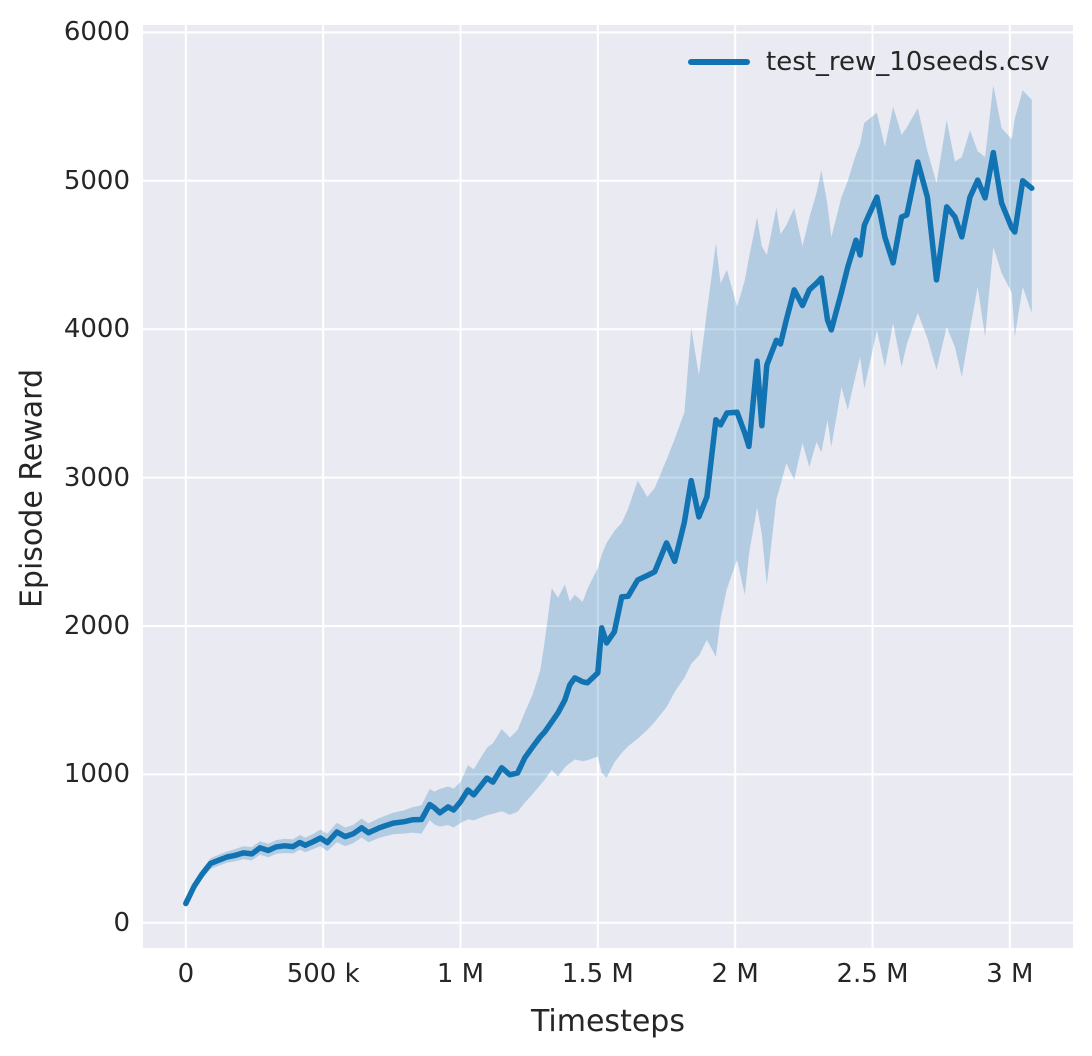 This screenshot has width=1092, height=1056. What do you see at coordinates (32, 488) in the screenshot?
I see `y-axis-label: Episode Reward` at bounding box center [32, 488].